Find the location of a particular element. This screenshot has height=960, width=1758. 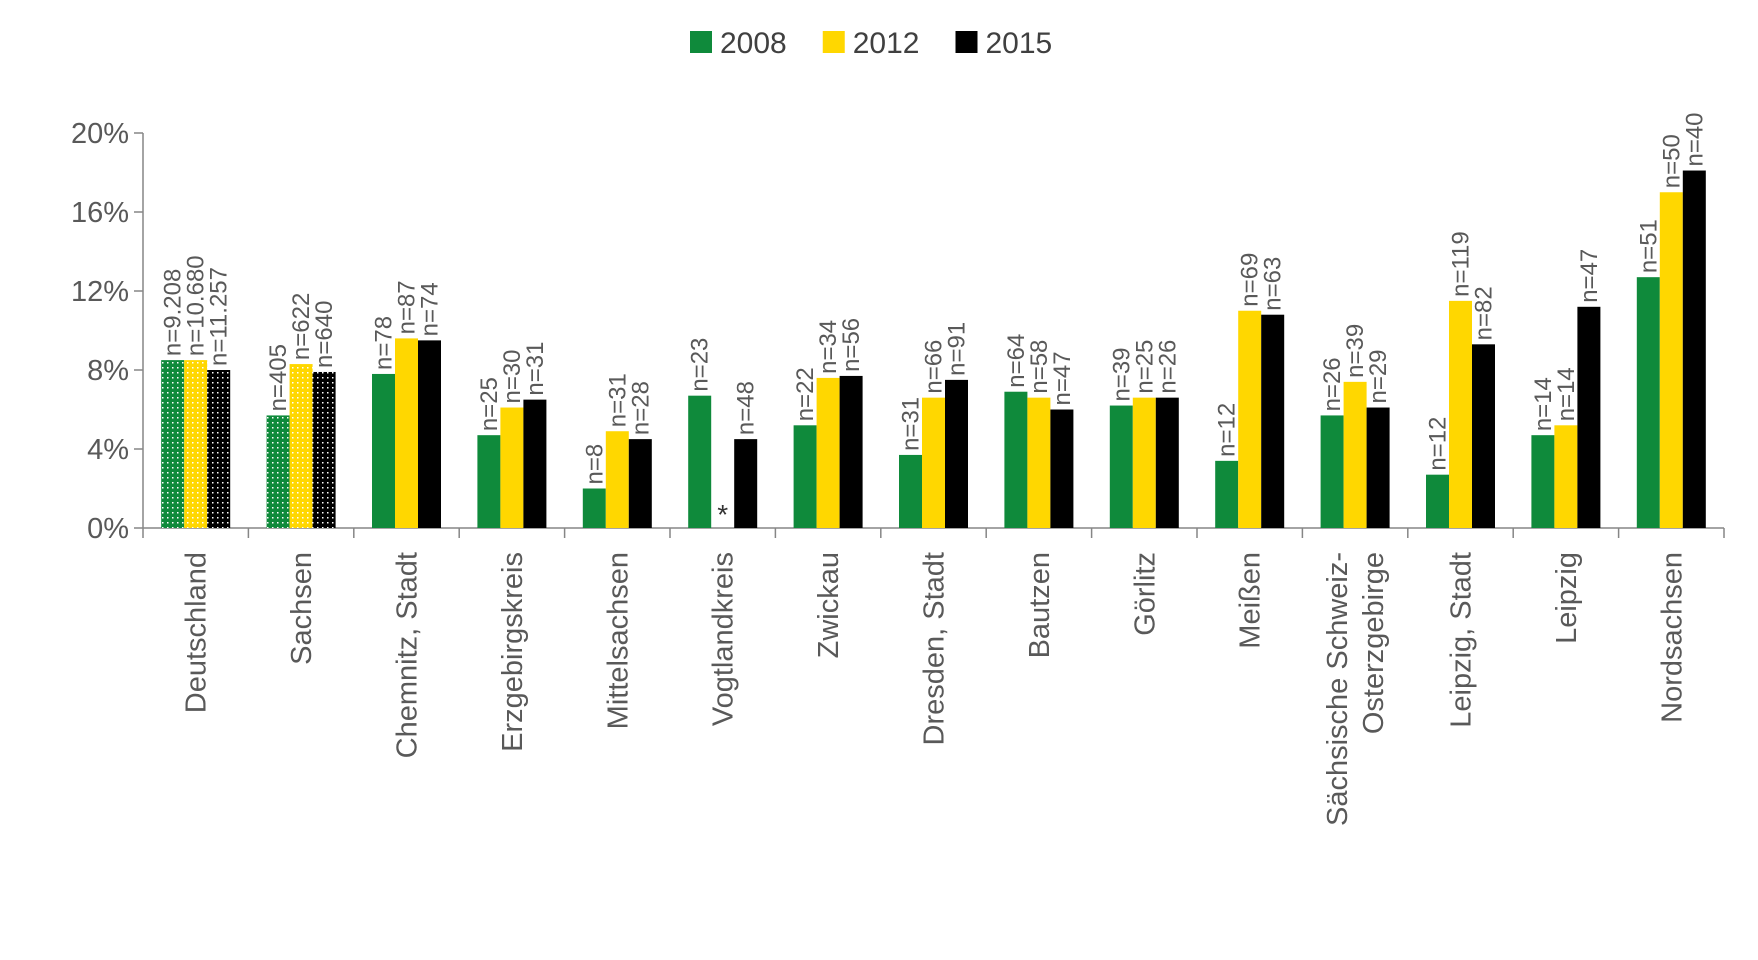

n-label: n=405 is located at coordinates (278, 377).